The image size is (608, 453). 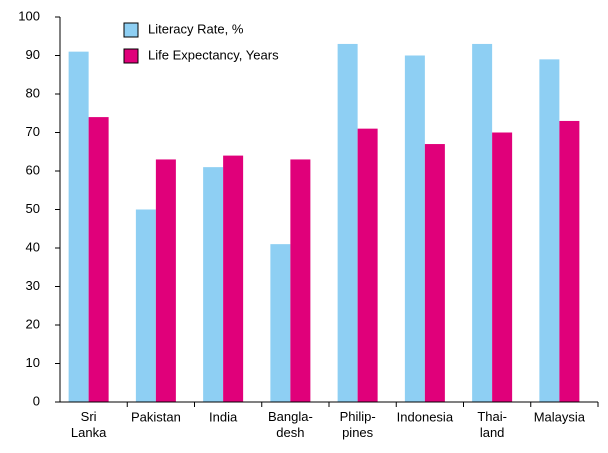 What do you see at coordinates (33, 246) in the screenshot?
I see `y-tick-label: 40` at bounding box center [33, 246].